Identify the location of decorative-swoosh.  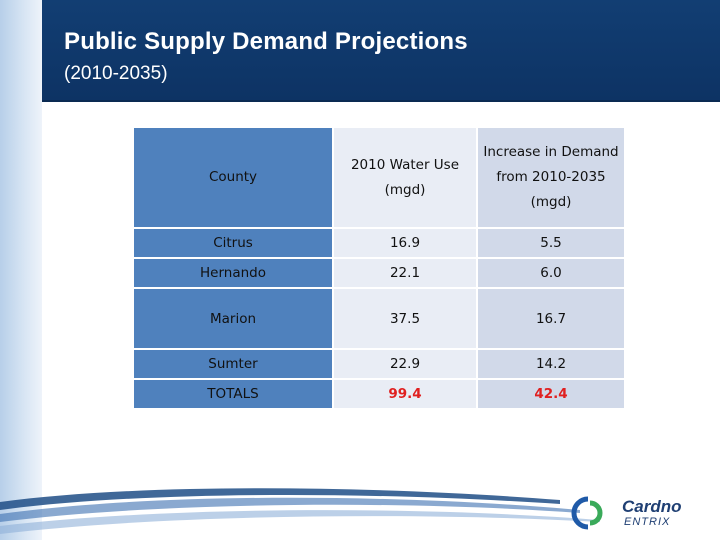
(300, 511).